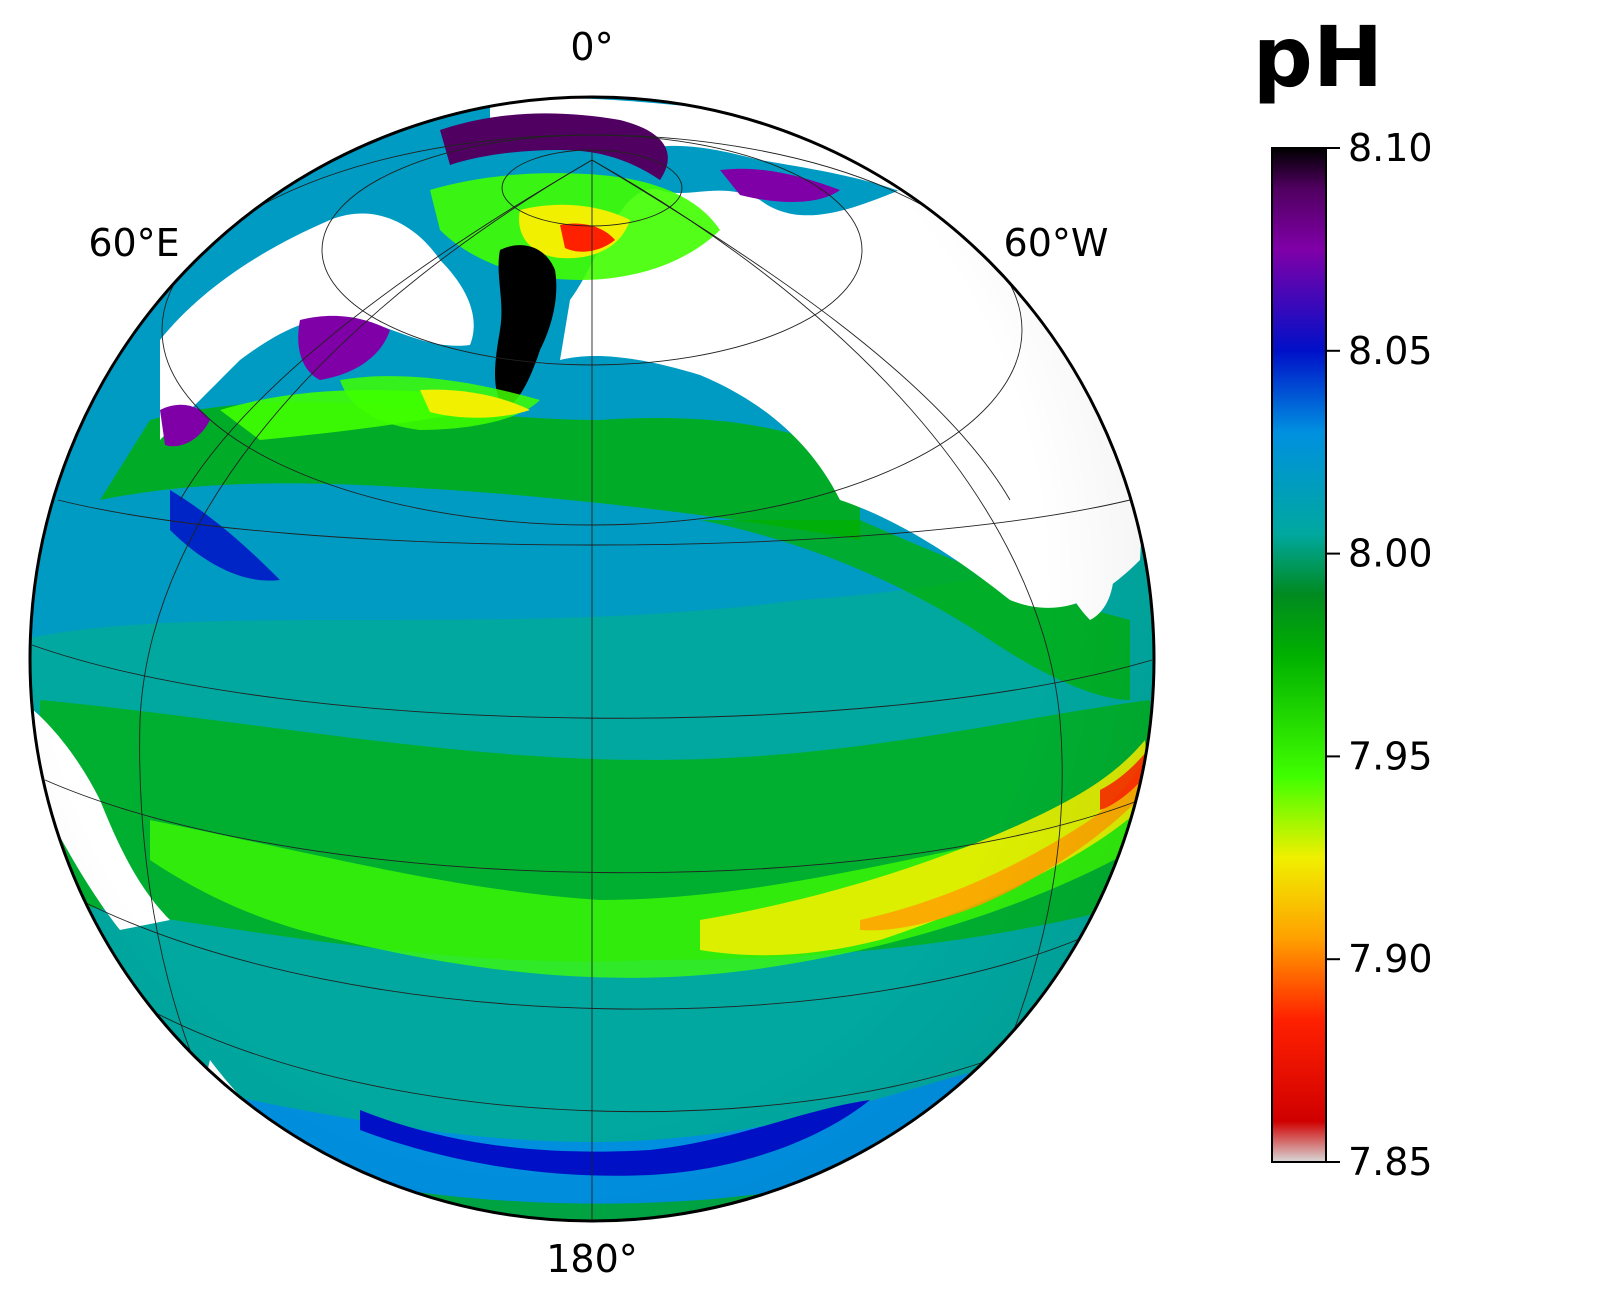  I want to click on colorbar-tick-label: 8.00, so click(1390, 554).